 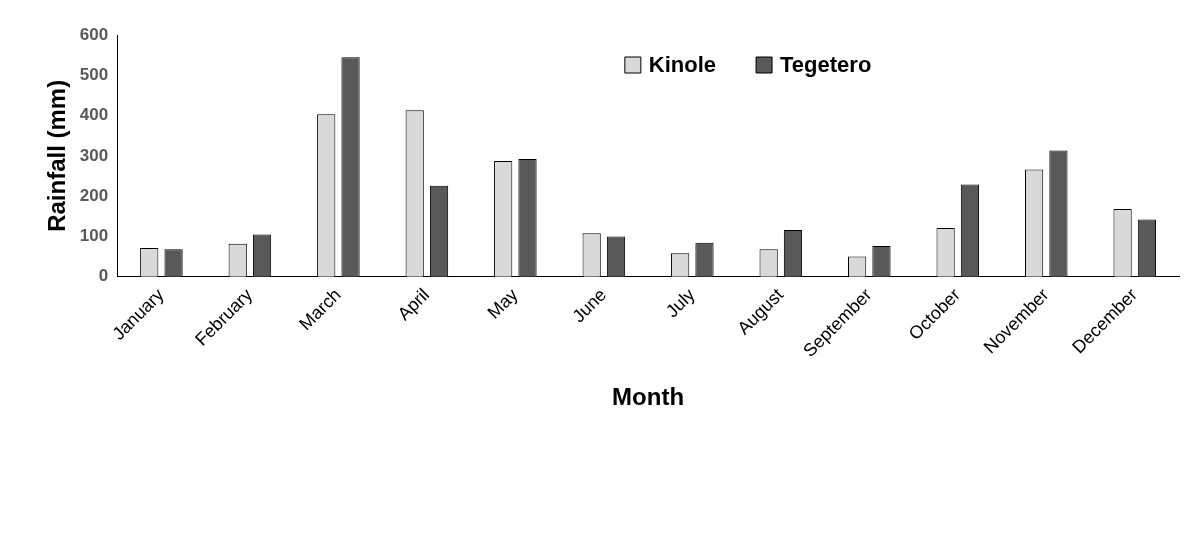 I want to click on y-tick-label: 200, so click(x=94, y=195).